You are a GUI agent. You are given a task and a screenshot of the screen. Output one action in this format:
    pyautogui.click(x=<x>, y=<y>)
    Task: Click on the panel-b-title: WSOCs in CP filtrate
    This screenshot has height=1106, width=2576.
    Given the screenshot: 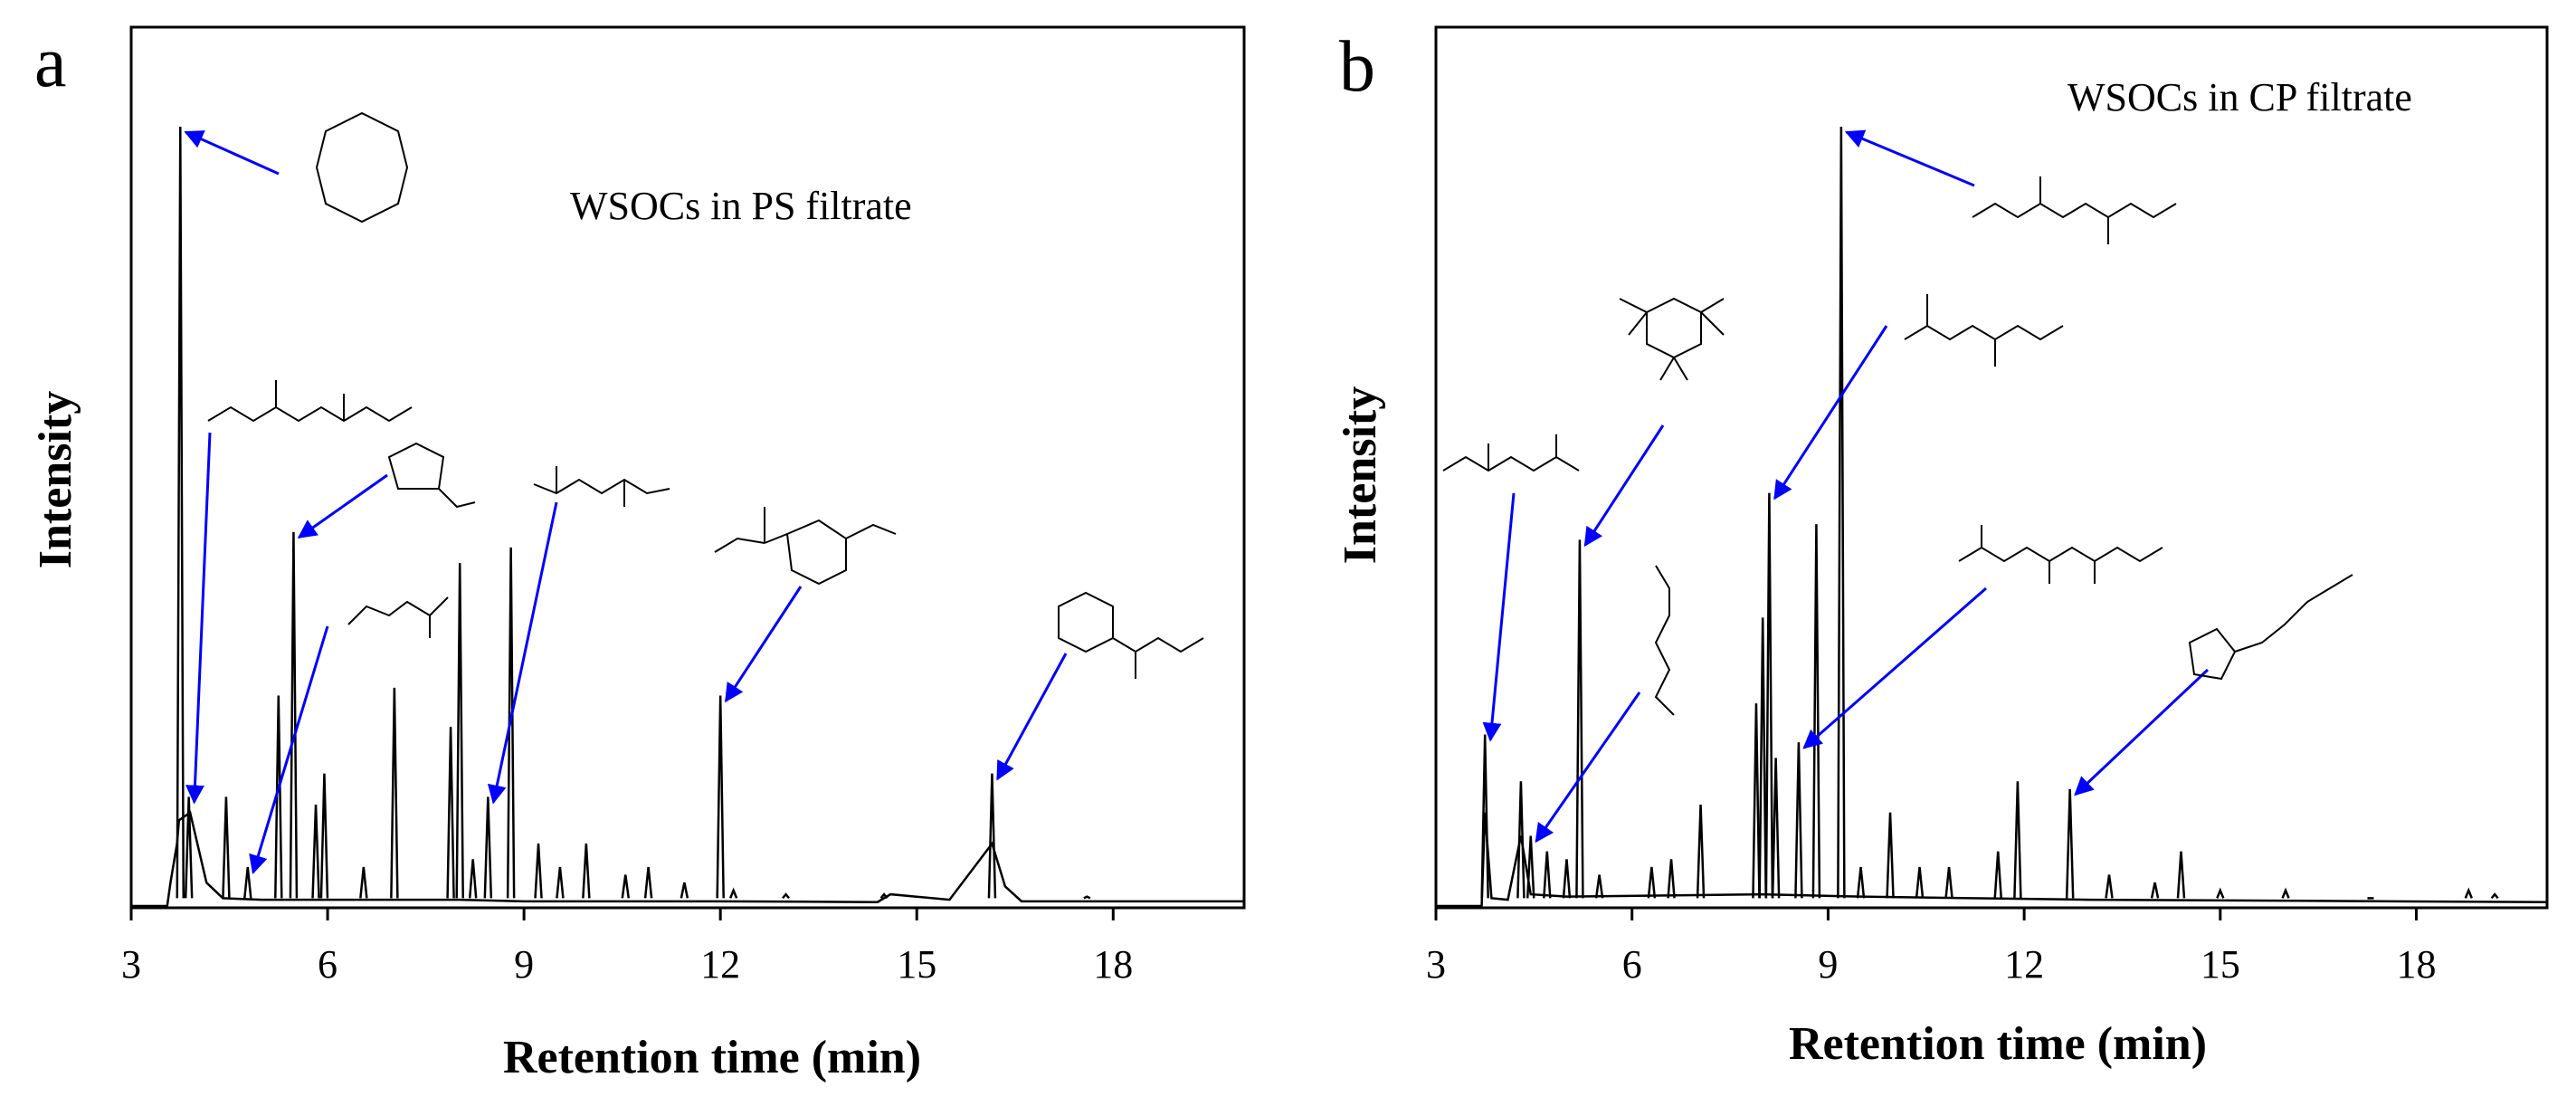 What is the action you would take?
    pyautogui.click(x=2239, y=97)
    